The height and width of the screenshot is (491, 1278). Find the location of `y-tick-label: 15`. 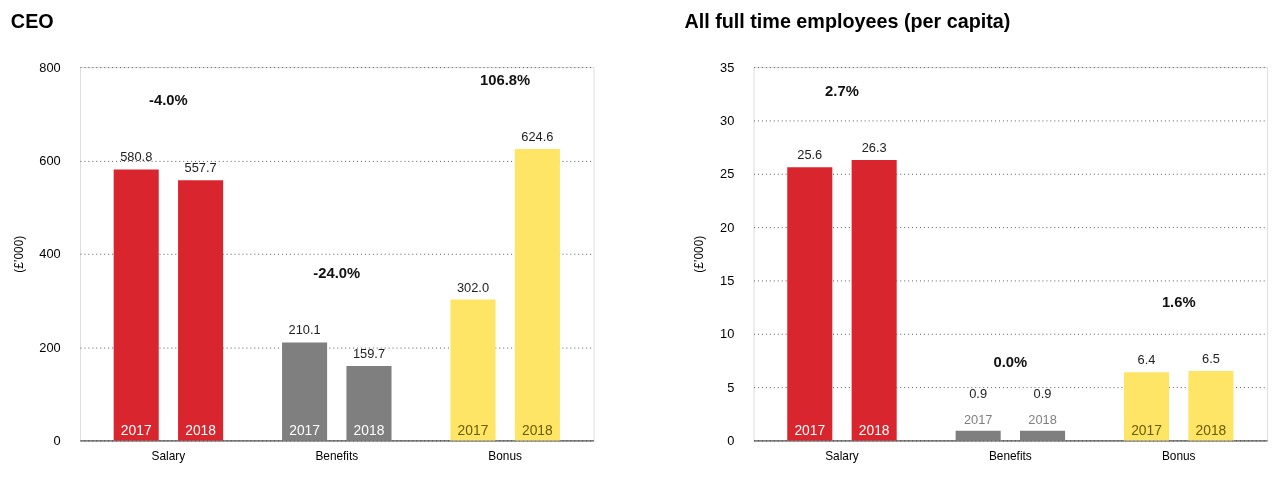

y-tick-label: 15 is located at coordinates (727, 280).